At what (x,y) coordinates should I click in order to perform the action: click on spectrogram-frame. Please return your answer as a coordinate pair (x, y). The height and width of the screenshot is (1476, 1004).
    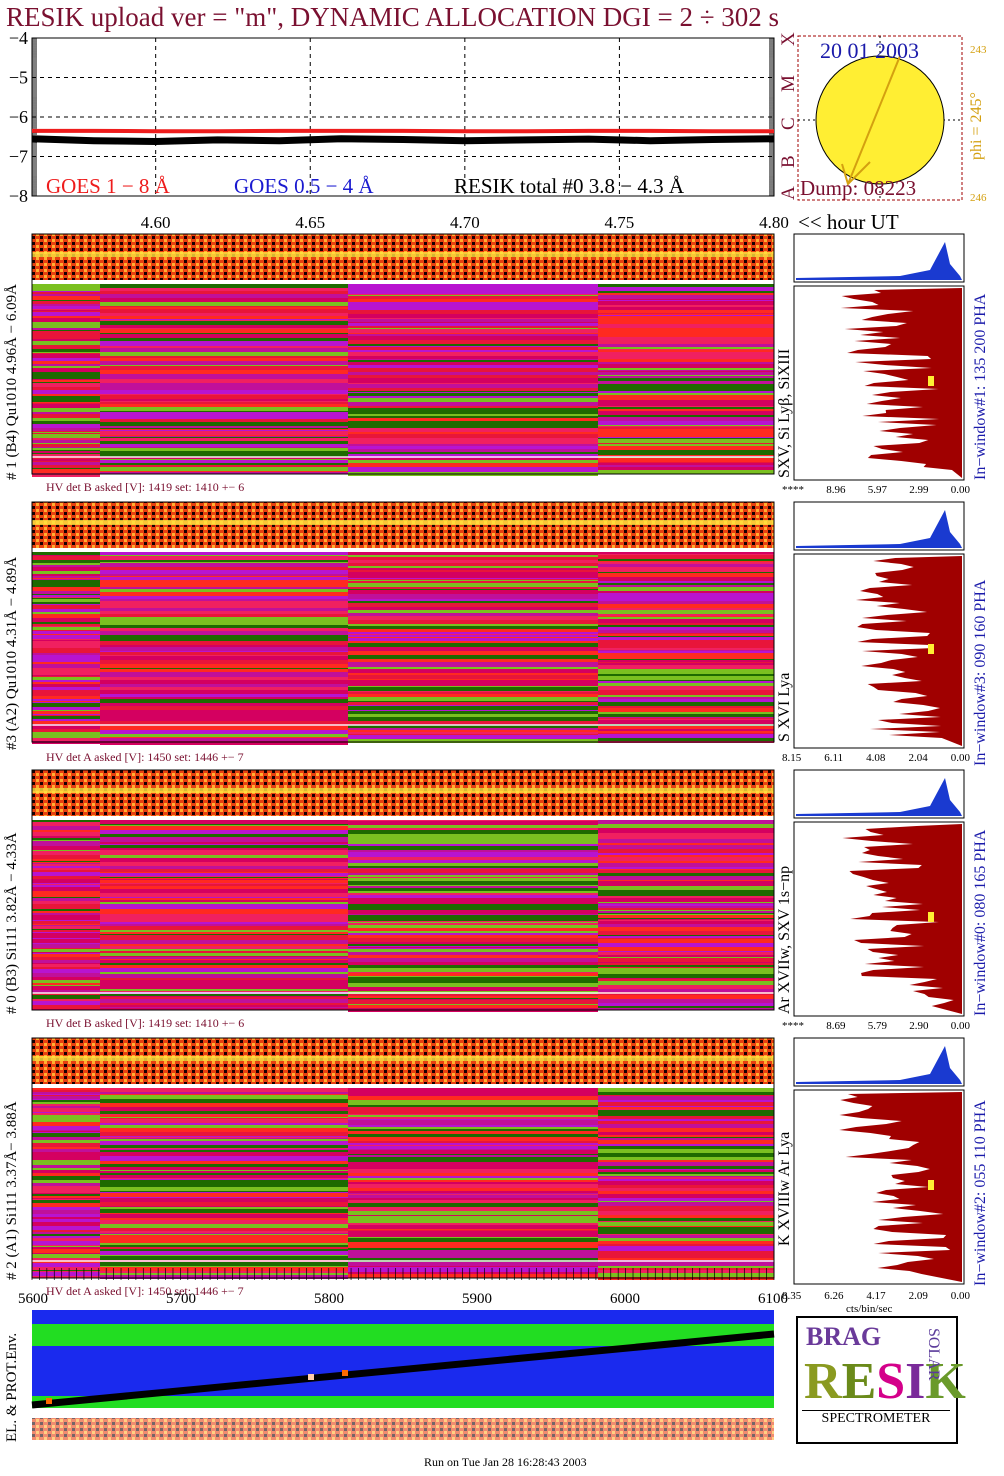
    Looking at the image, I should click on (403, 354).